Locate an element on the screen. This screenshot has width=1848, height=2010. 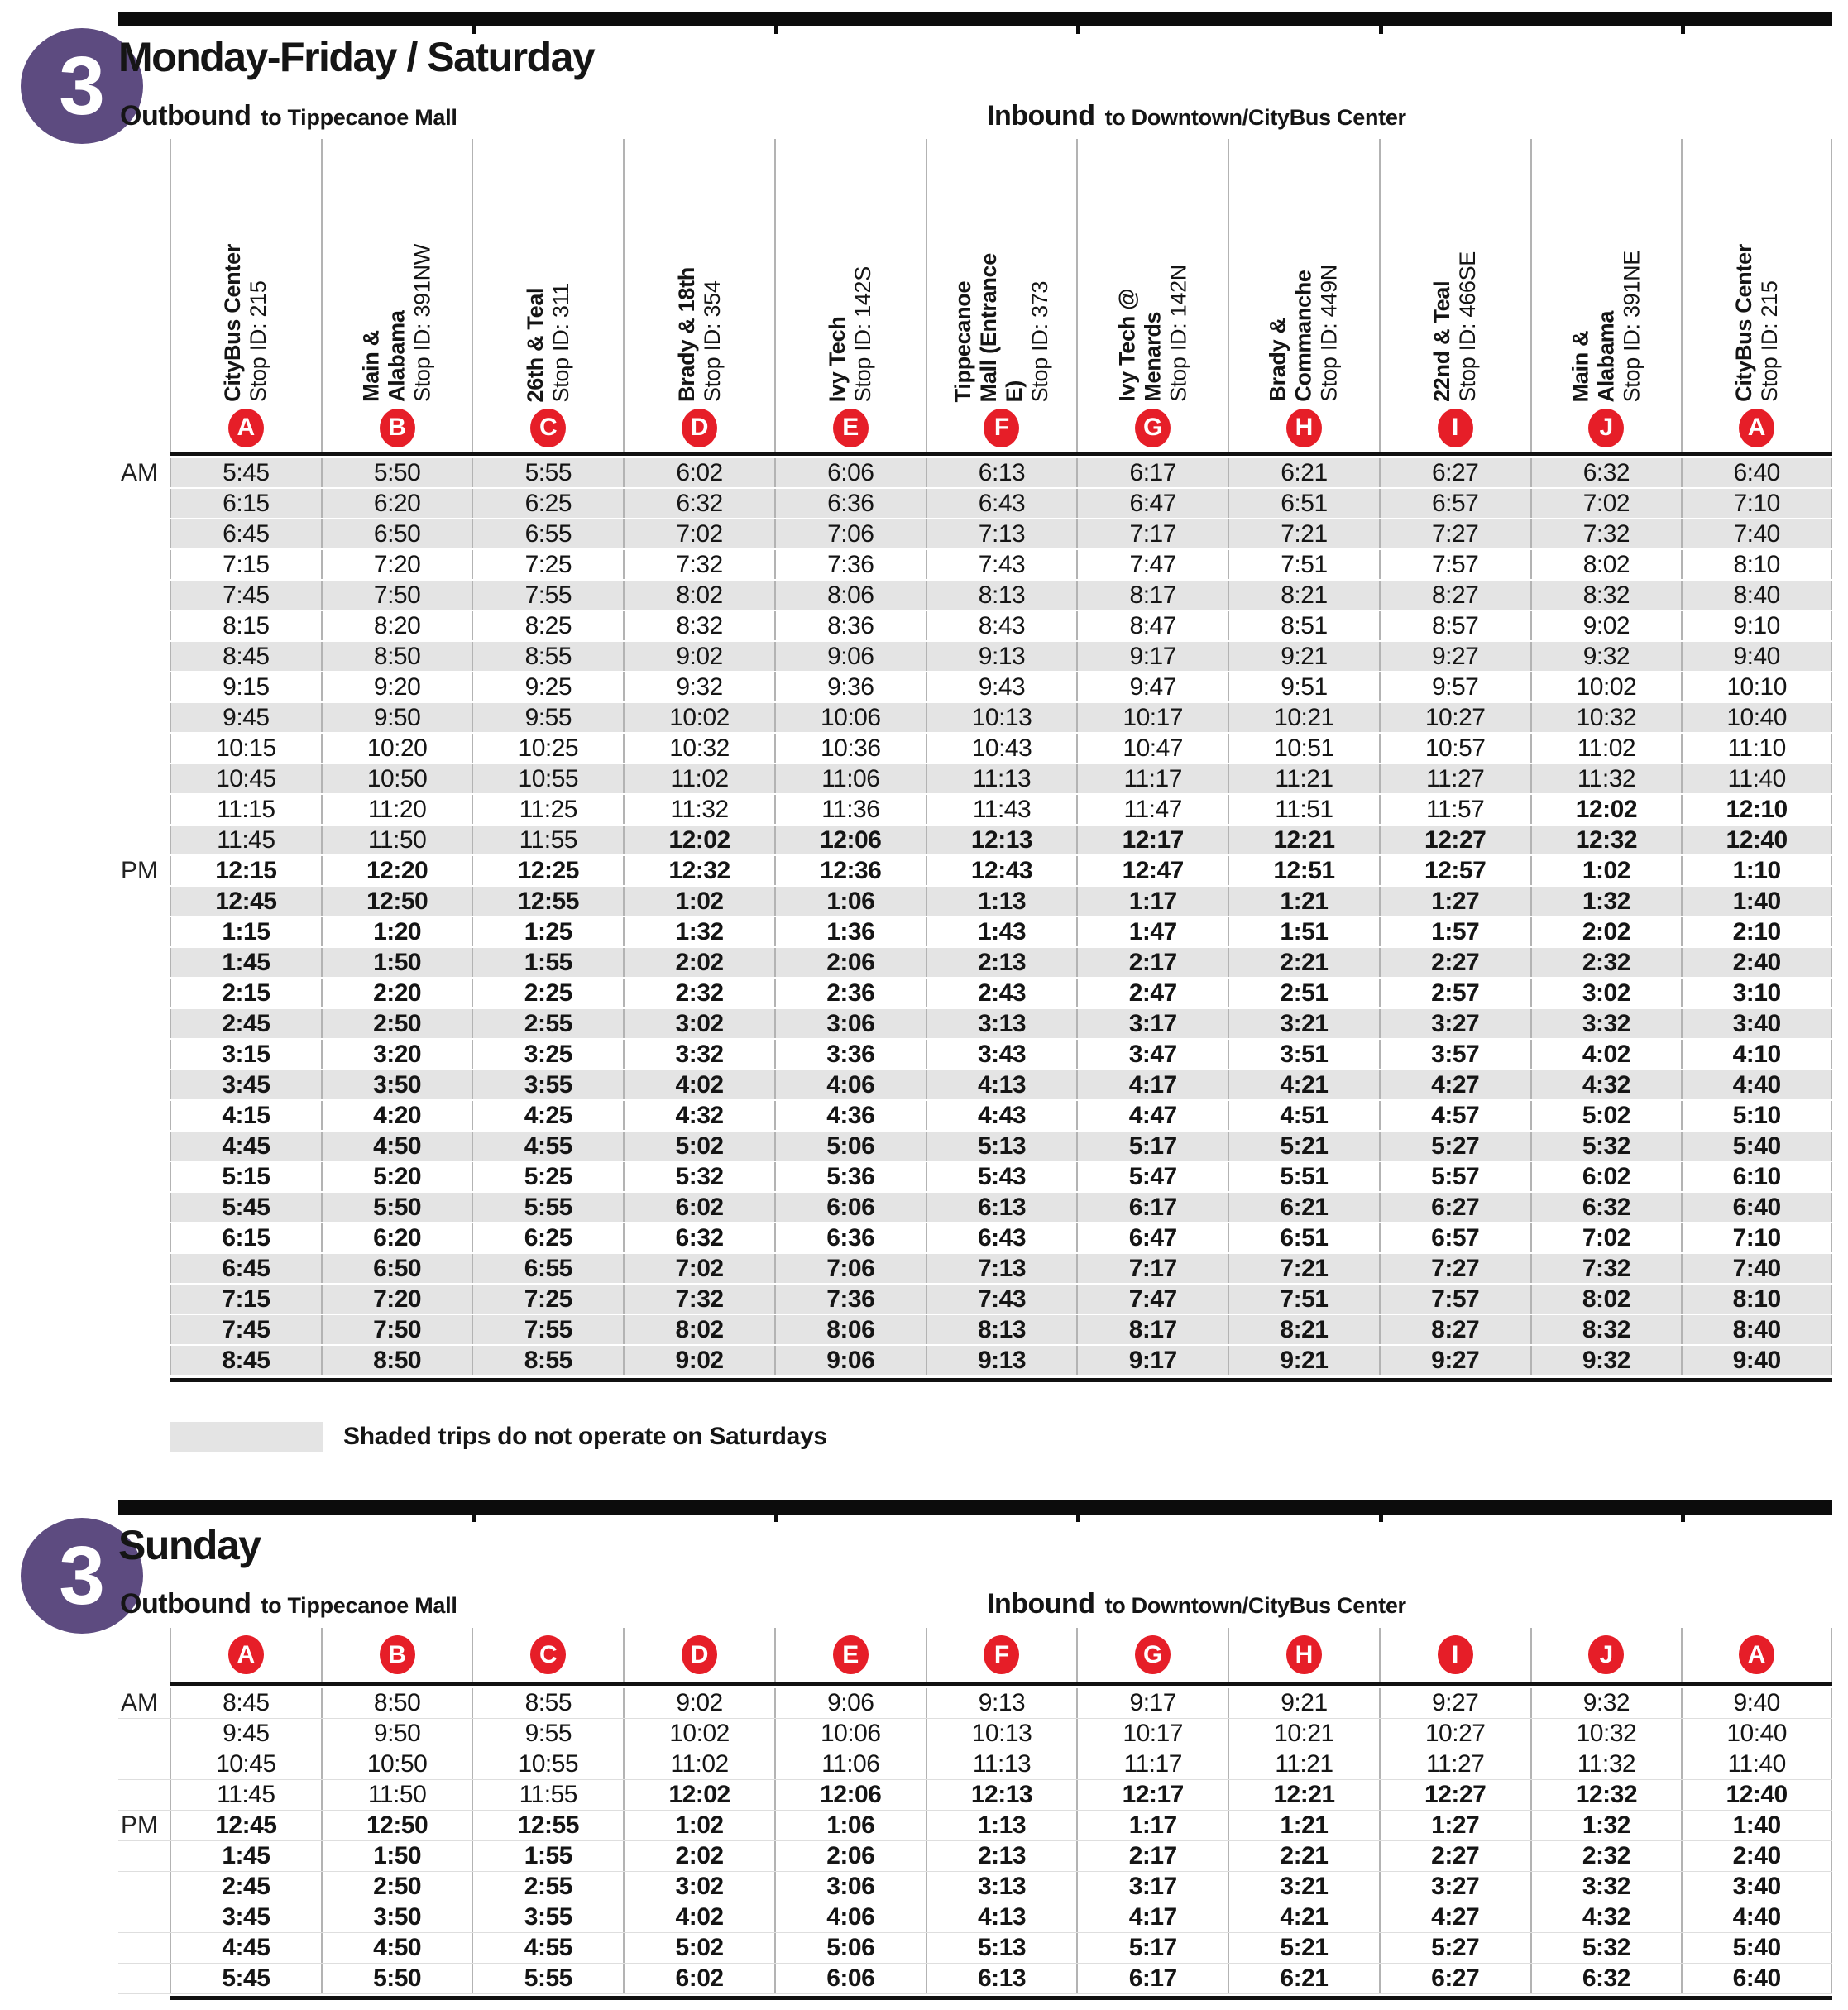
time-cell: 8:06 is located at coordinates (850, 1329).